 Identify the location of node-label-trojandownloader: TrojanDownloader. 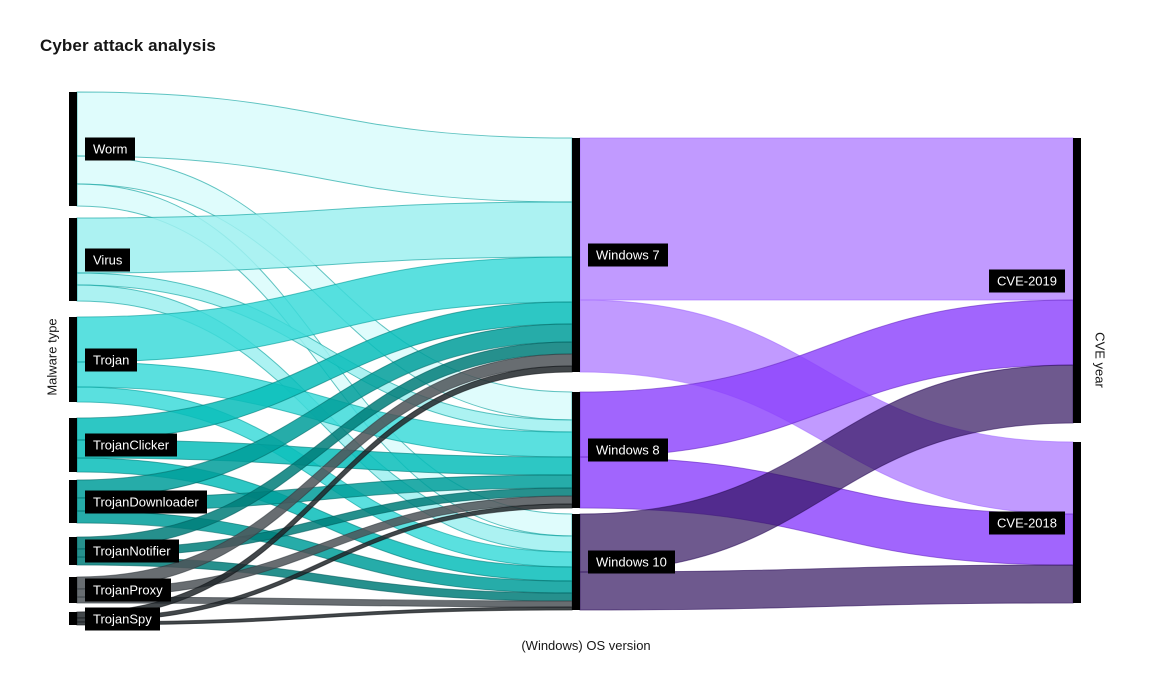
(146, 501).